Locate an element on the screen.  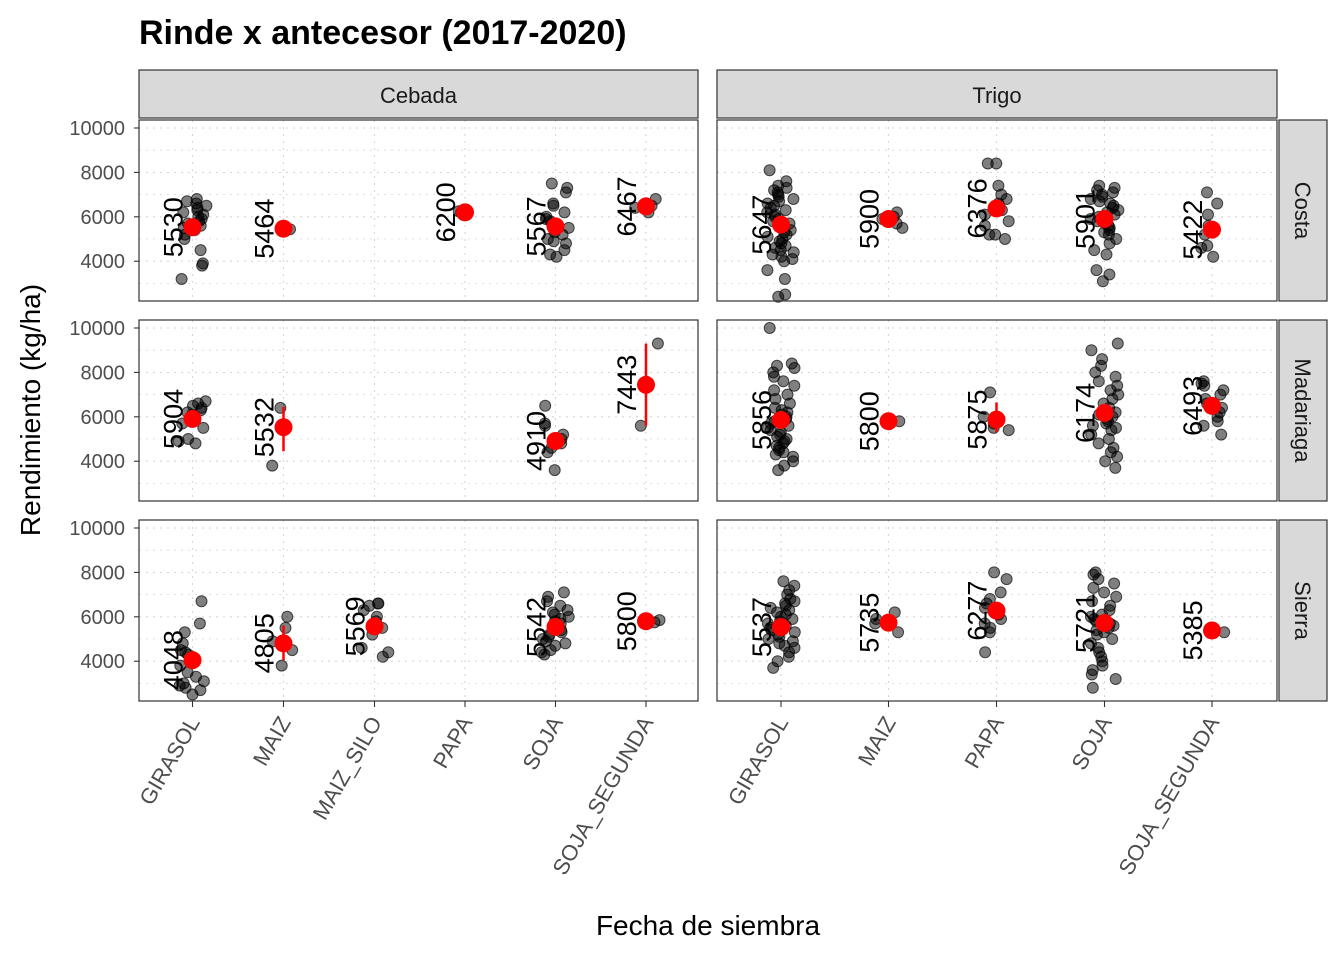
mean-label: 5532 is located at coordinates (265, 427).